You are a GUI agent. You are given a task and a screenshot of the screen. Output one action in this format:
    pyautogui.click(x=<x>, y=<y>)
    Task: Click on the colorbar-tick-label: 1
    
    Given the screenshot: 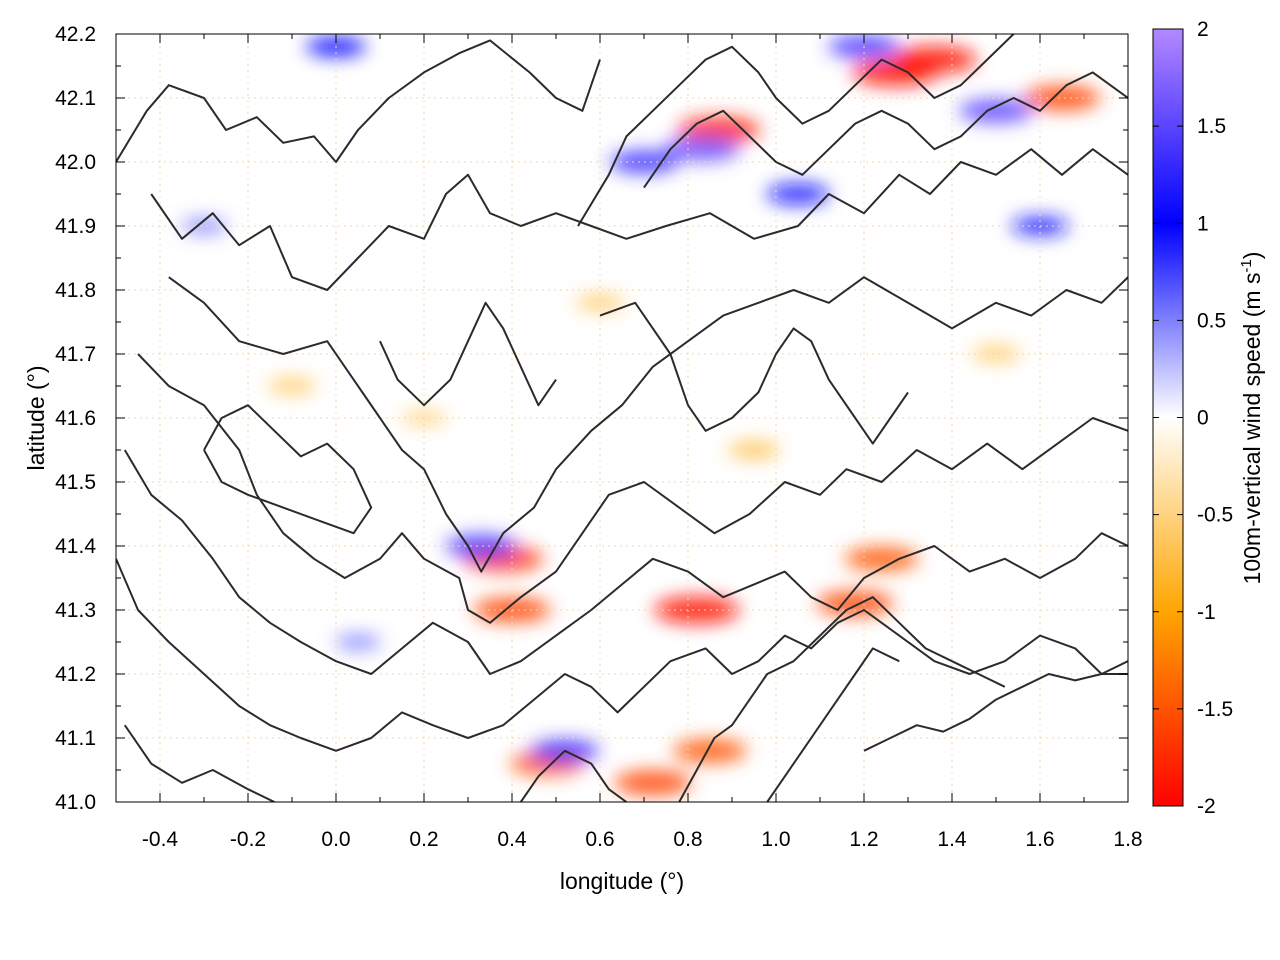 What is the action you would take?
    pyautogui.click(x=1203, y=223)
    